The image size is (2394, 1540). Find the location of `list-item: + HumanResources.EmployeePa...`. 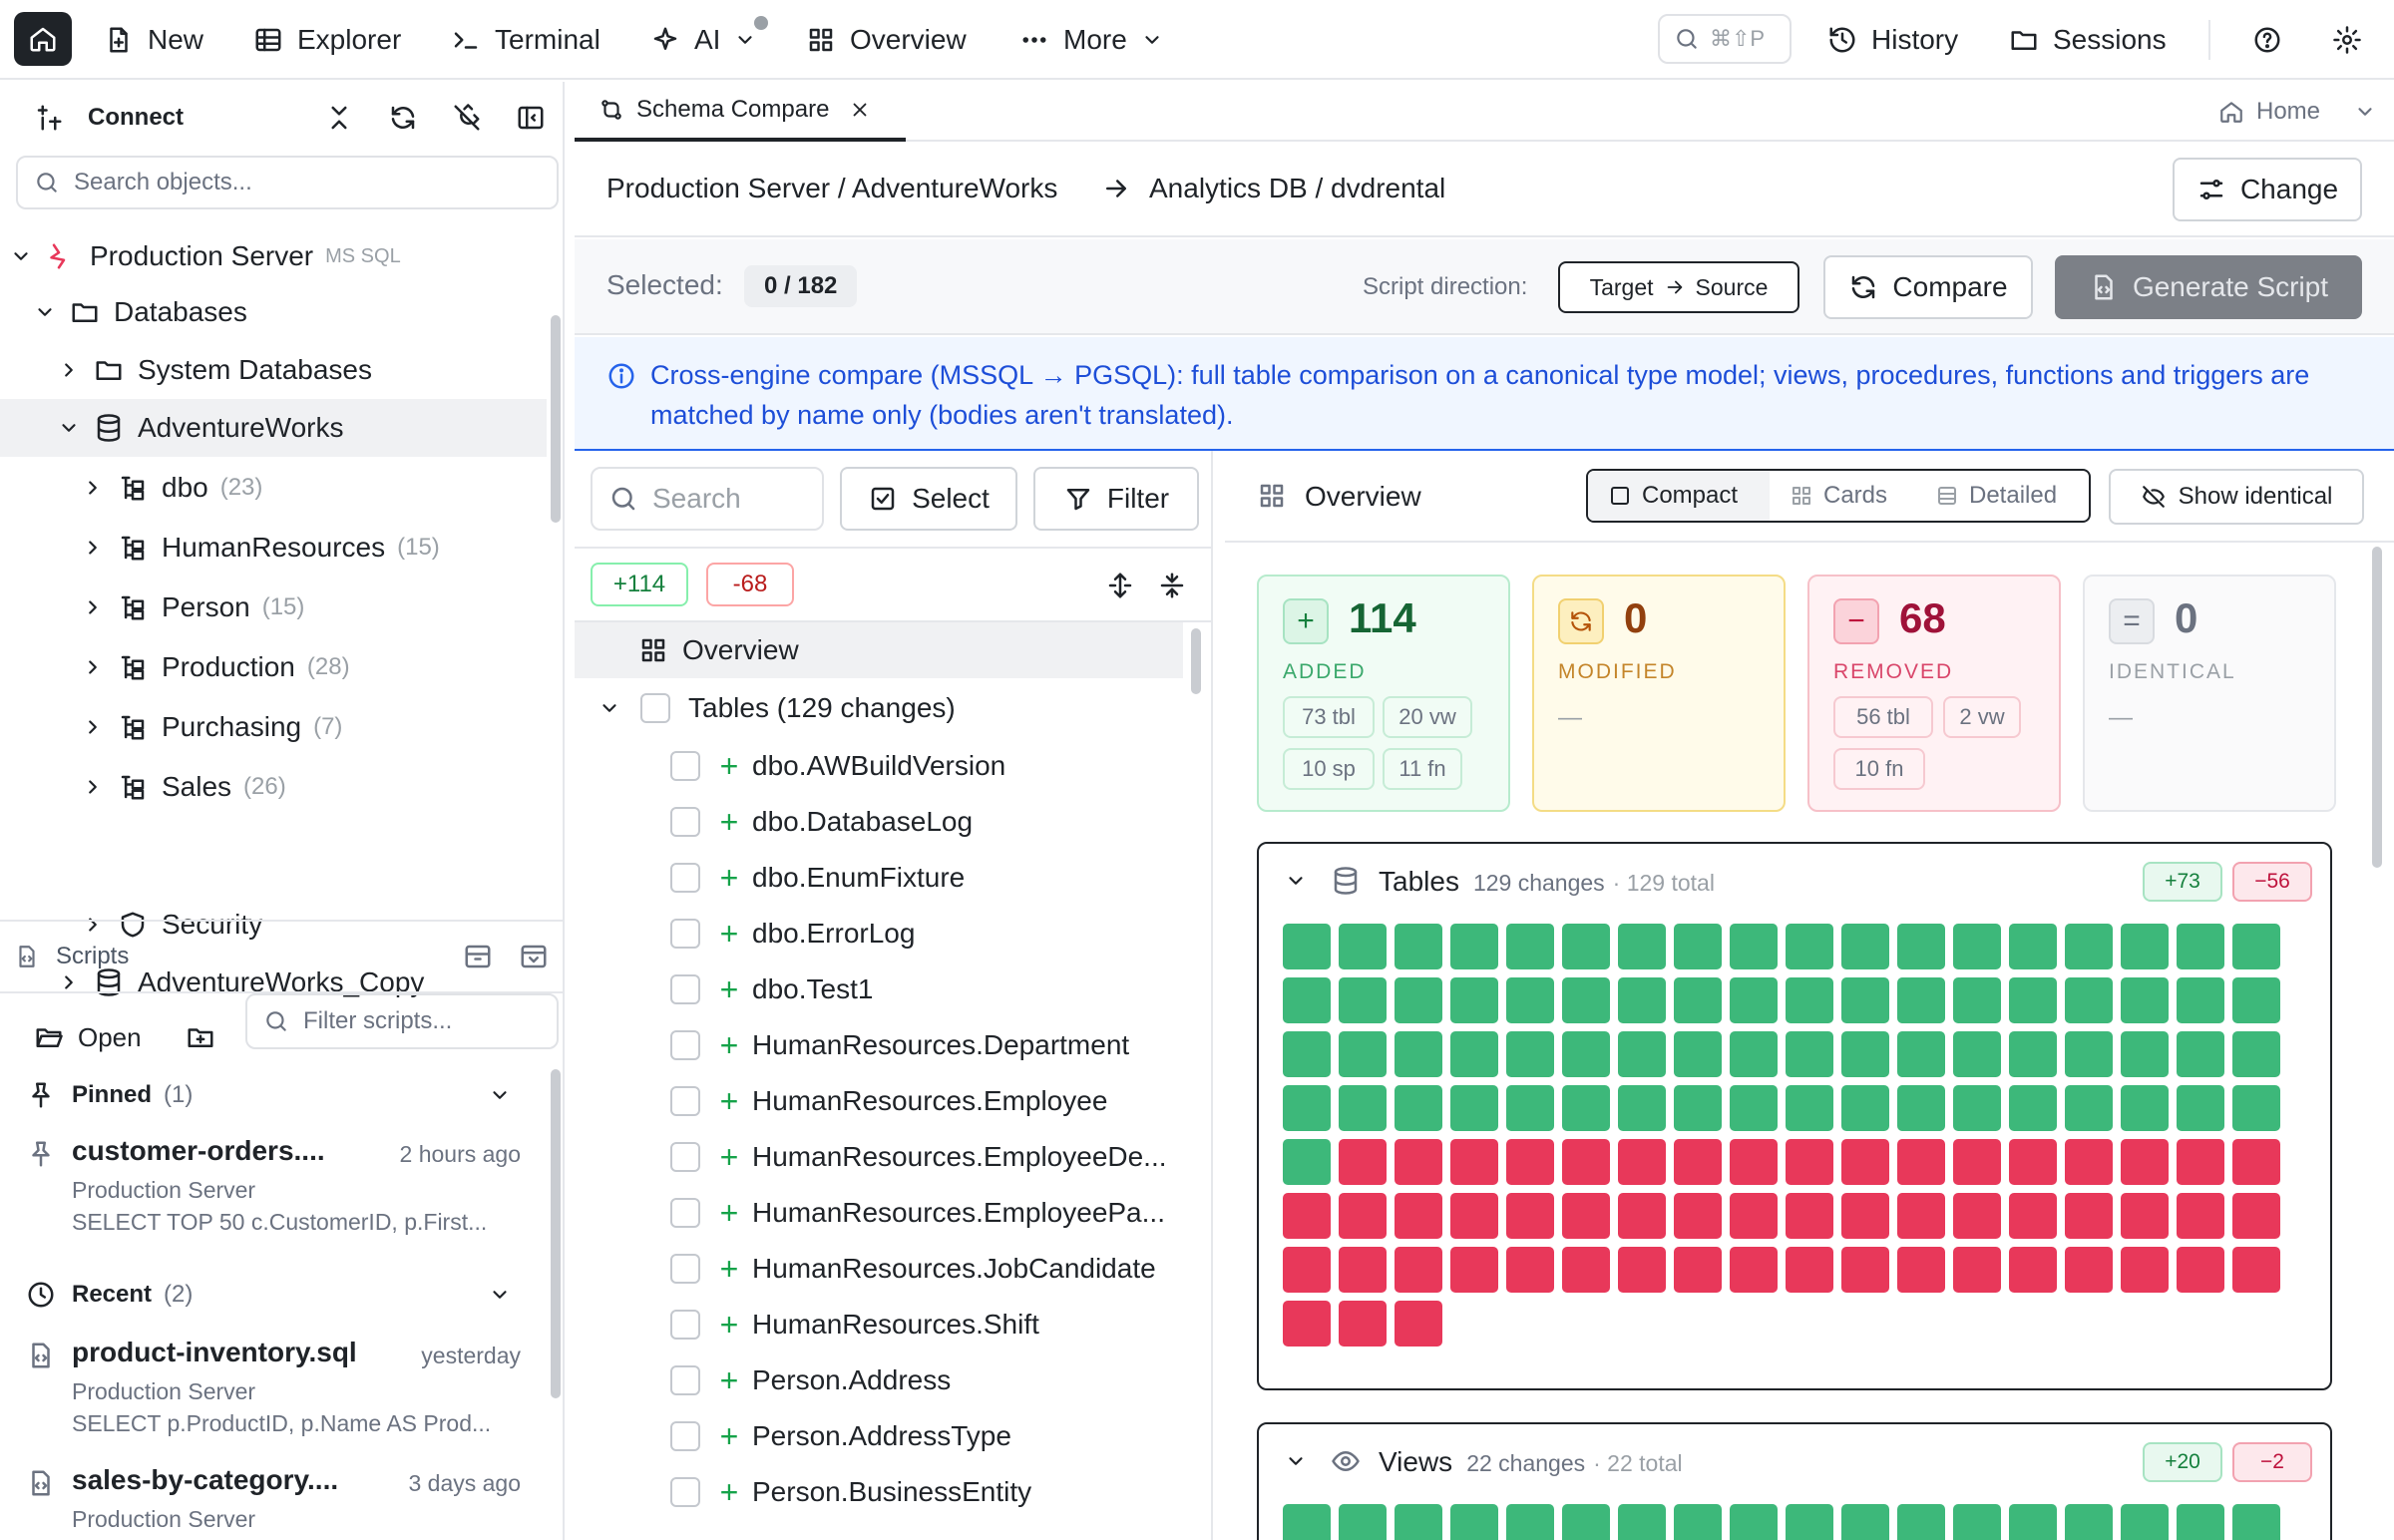

list-item: + HumanResources.EmployeePa... is located at coordinates (879, 1213).